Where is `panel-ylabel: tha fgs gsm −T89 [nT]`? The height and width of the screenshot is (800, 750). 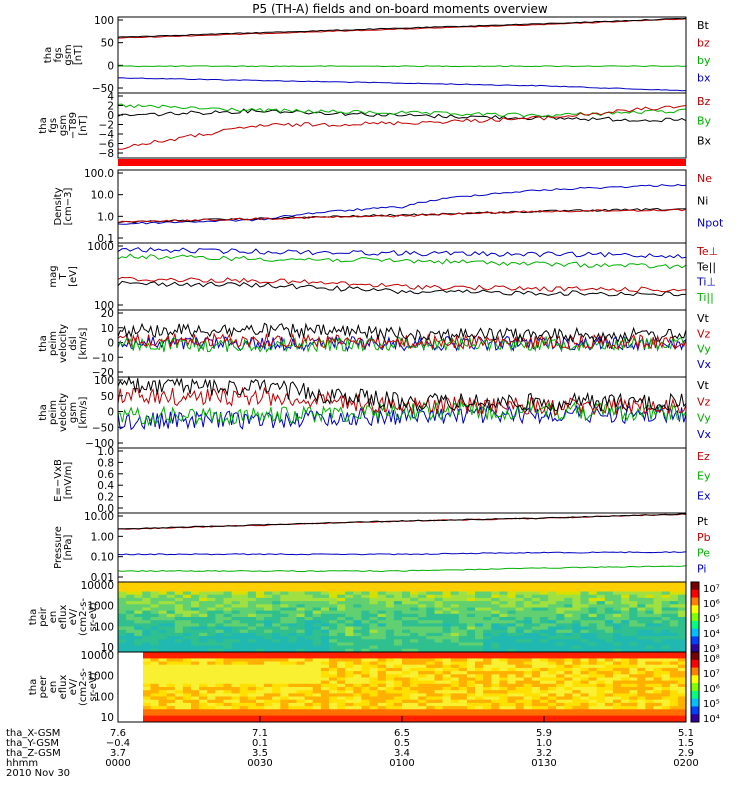 panel-ylabel: tha fgs gsm −T89 [nT] is located at coordinates (63, 125).